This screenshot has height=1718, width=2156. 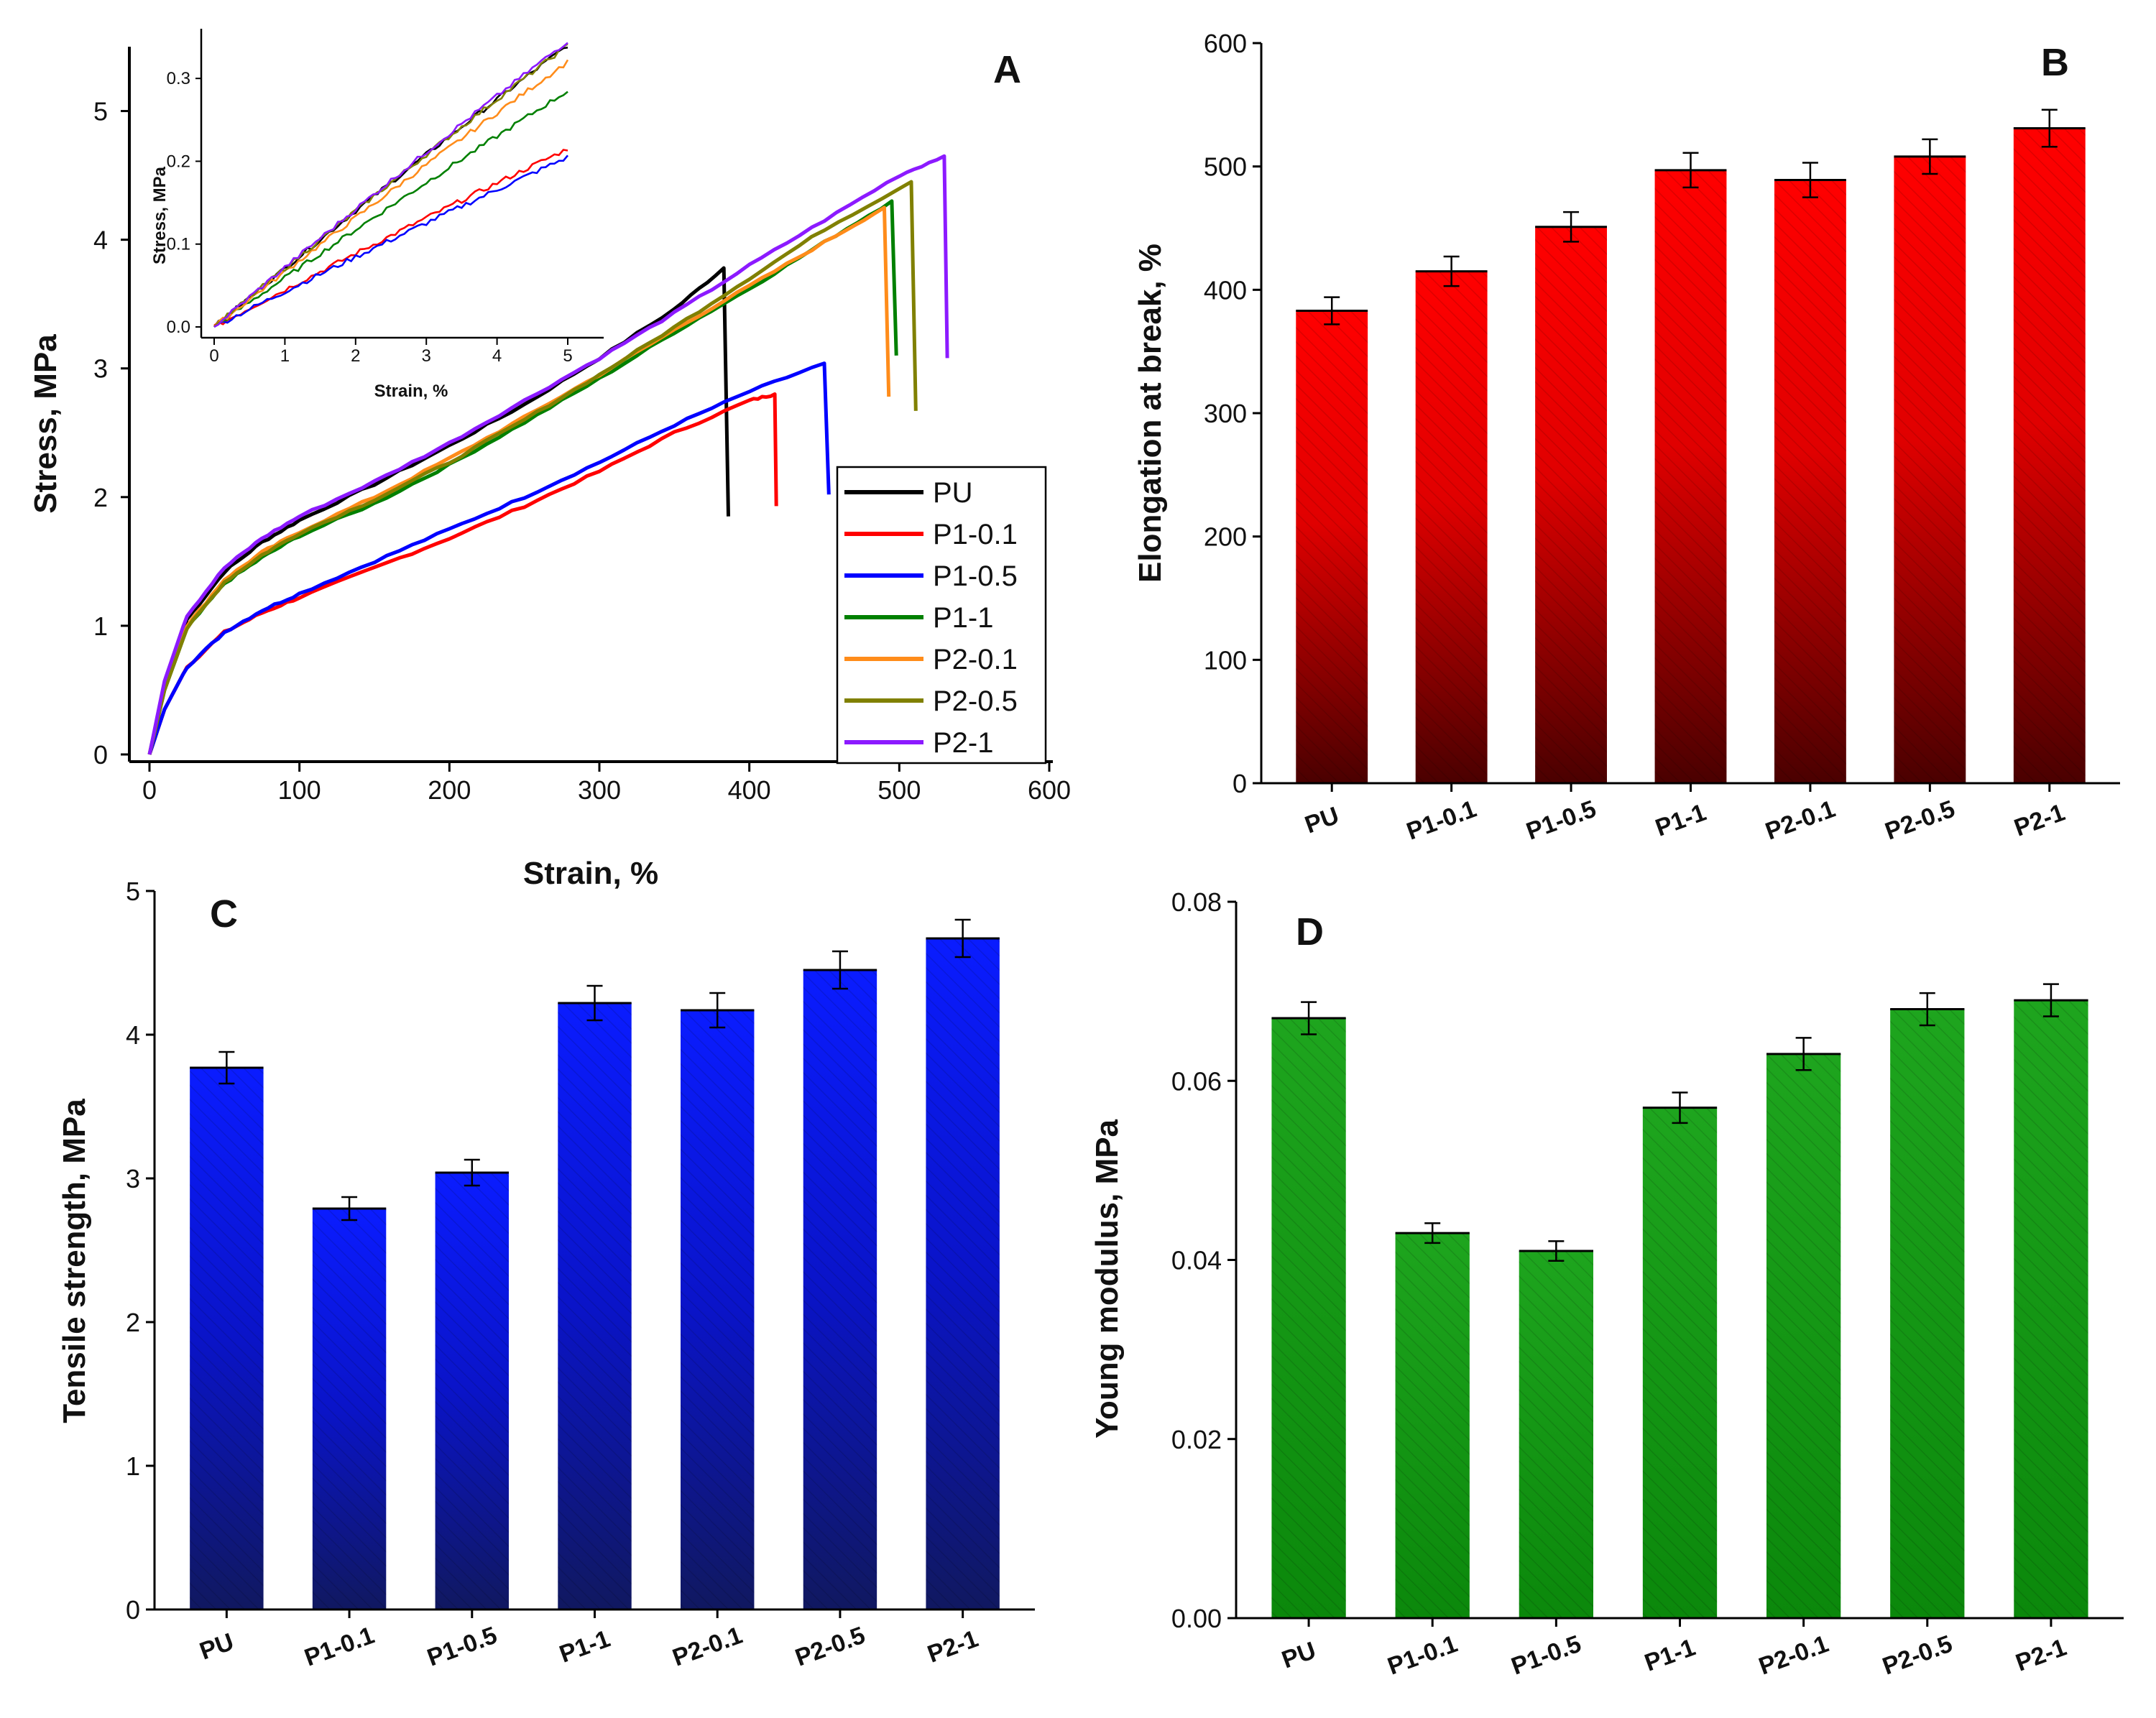 What do you see at coordinates (133, 1322) in the screenshot?
I see `y-tick-label: 2` at bounding box center [133, 1322].